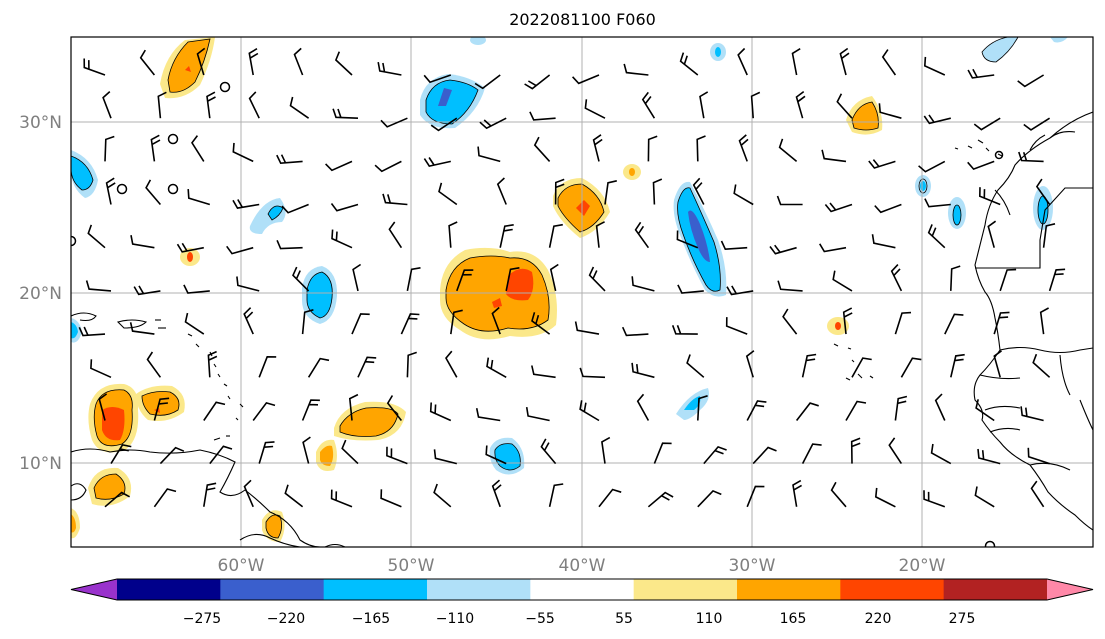 The height and width of the screenshot is (639, 1105). What do you see at coordinates (241, 566) in the screenshot?
I see `lon-label-60w: 60°W` at bounding box center [241, 566].